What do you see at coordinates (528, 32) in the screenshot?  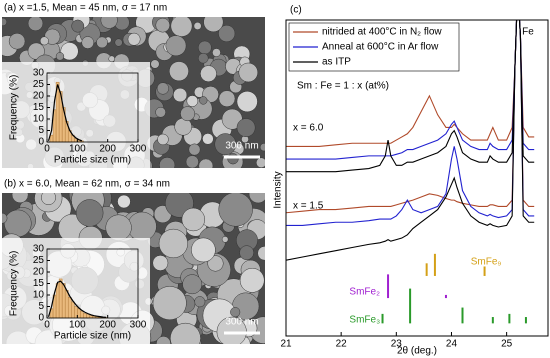 I see `annotation: Fe` at bounding box center [528, 32].